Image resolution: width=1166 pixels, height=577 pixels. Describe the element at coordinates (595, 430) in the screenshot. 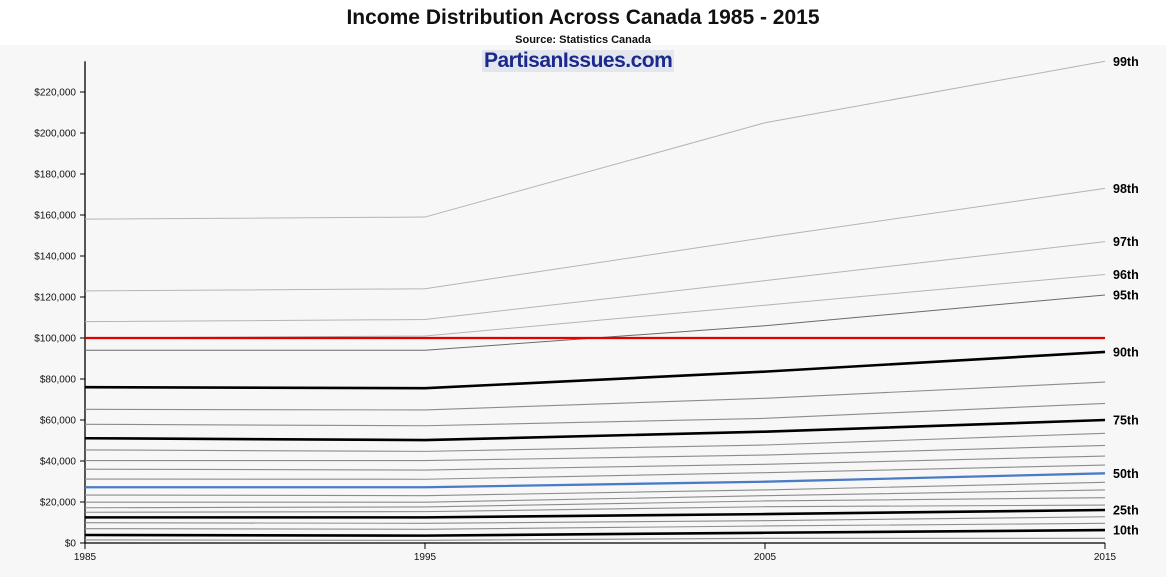

I see `series-line-75th` at that location.